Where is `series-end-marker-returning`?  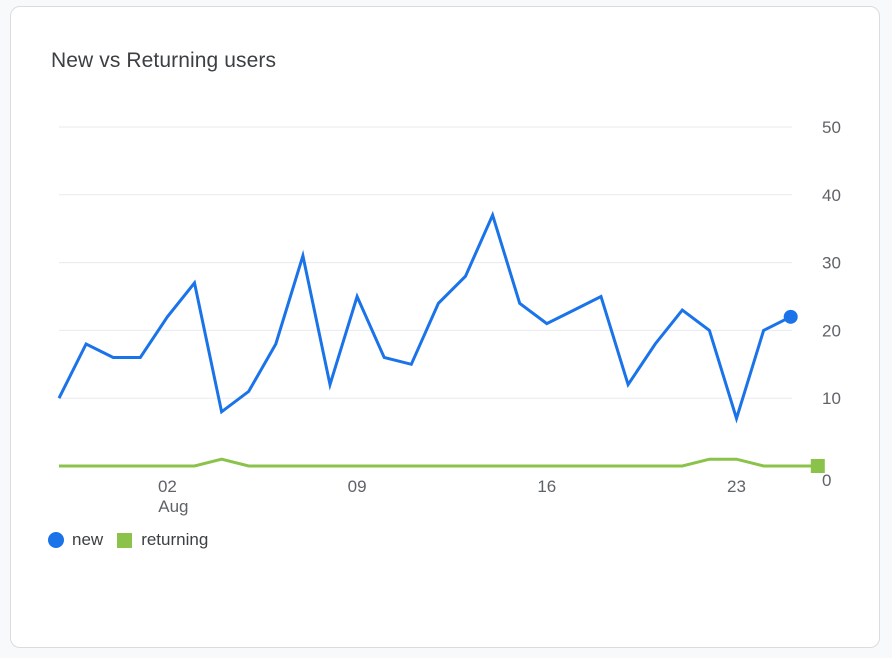 series-end-marker-returning is located at coordinates (817, 466).